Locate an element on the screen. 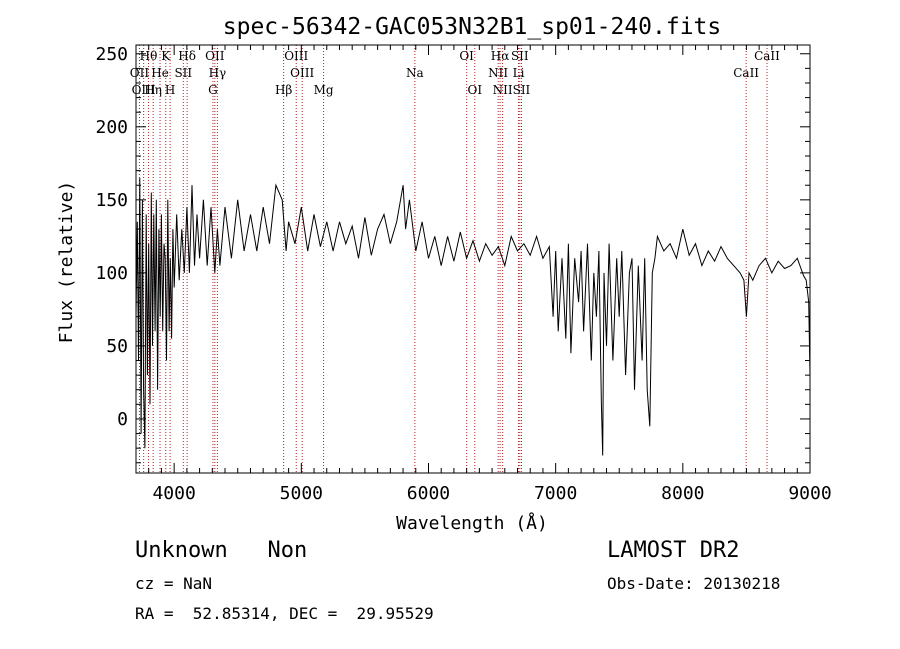  x-tick-label: 9000 is located at coordinates (809, 493).